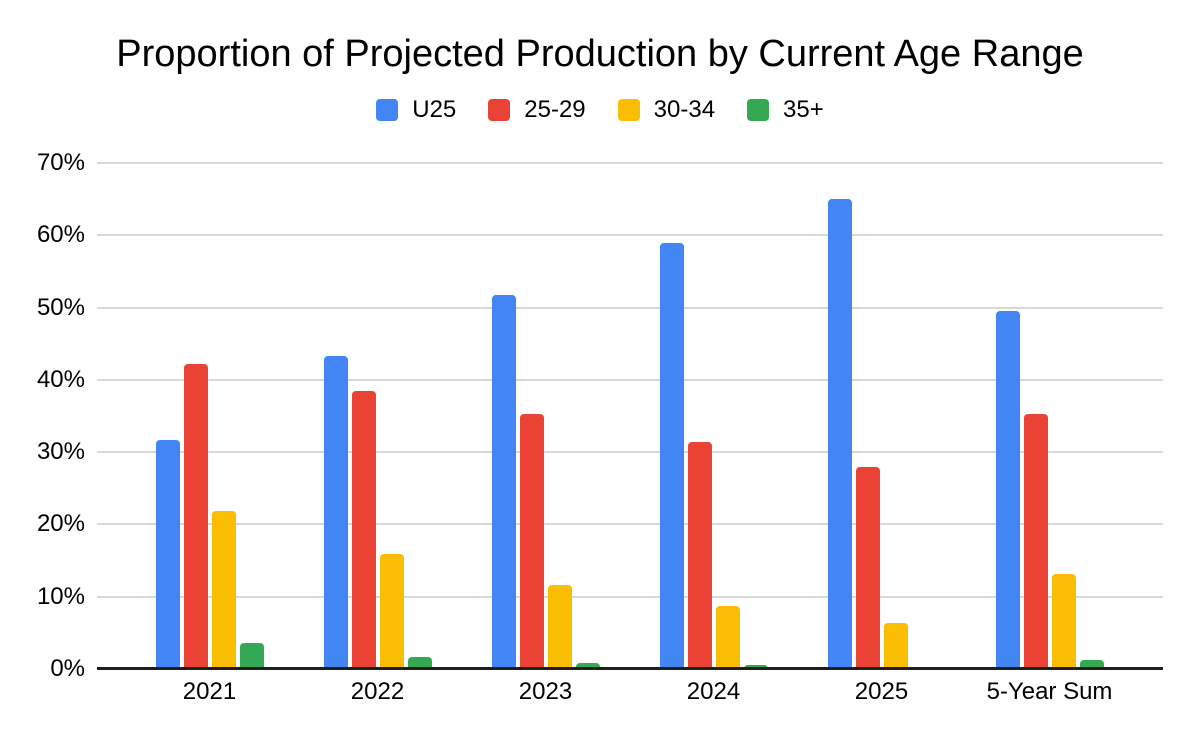  What do you see at coordinates (1049, 416) in the screenshot?
I see `bar-group-5-year-sum` at bounding box center [1049, 416].